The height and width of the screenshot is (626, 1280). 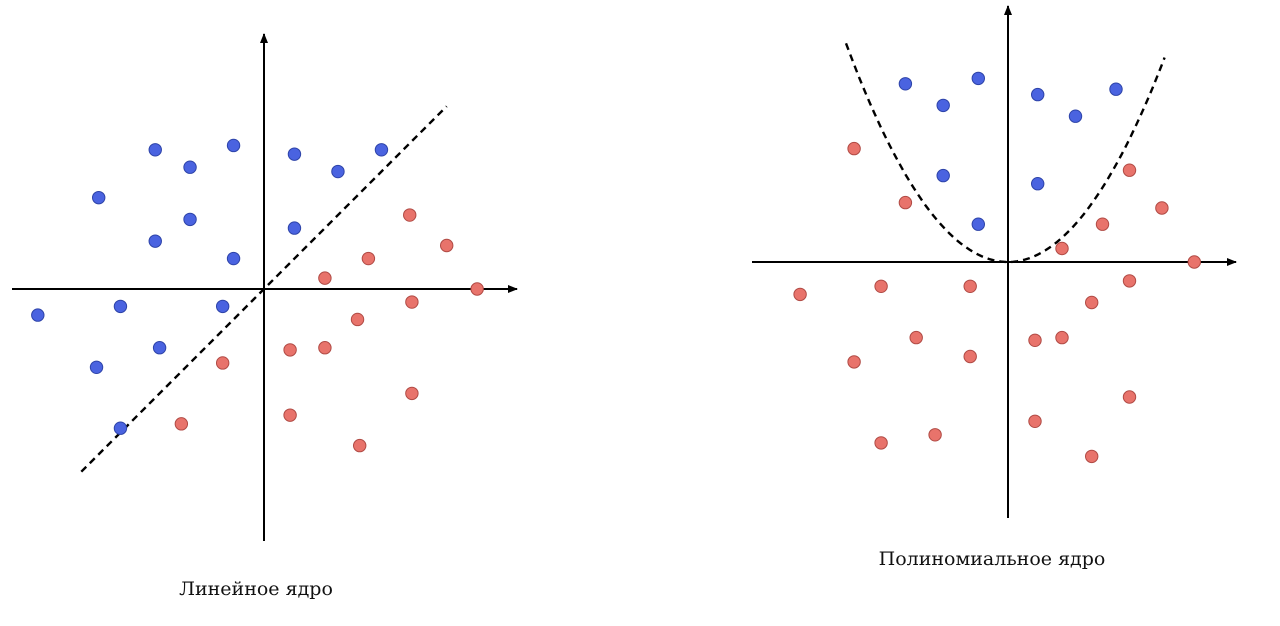 What do you see at coordinates (1005, 153) in the screenshot?
I see `polynomial-decision-boundary` at bounding box center [1005, 153].